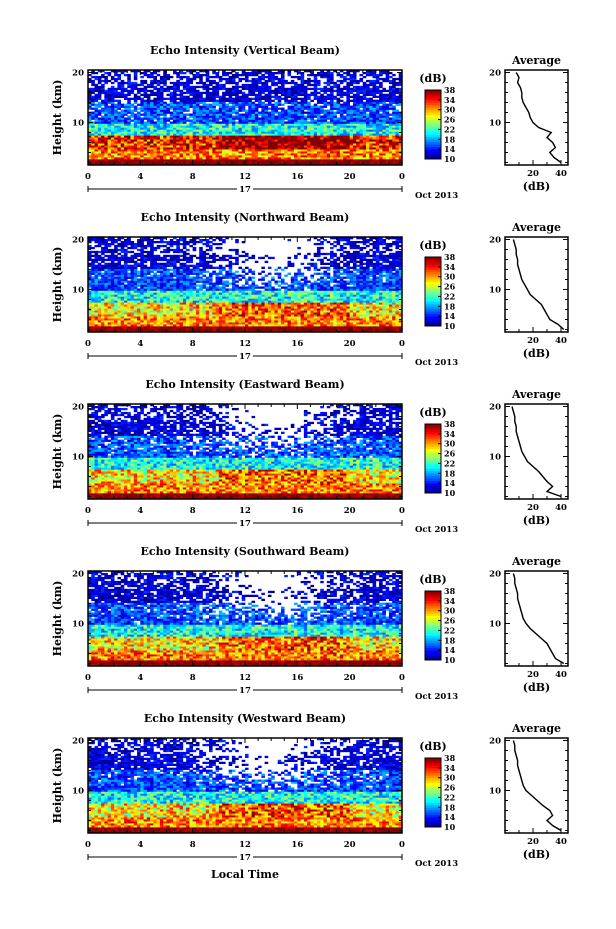 The height and width of the screenshot is (929, 616). Describe the element at coordinates (436, 697) in the screenshot. I see `month-label-southward: Oct 2013` at that location.